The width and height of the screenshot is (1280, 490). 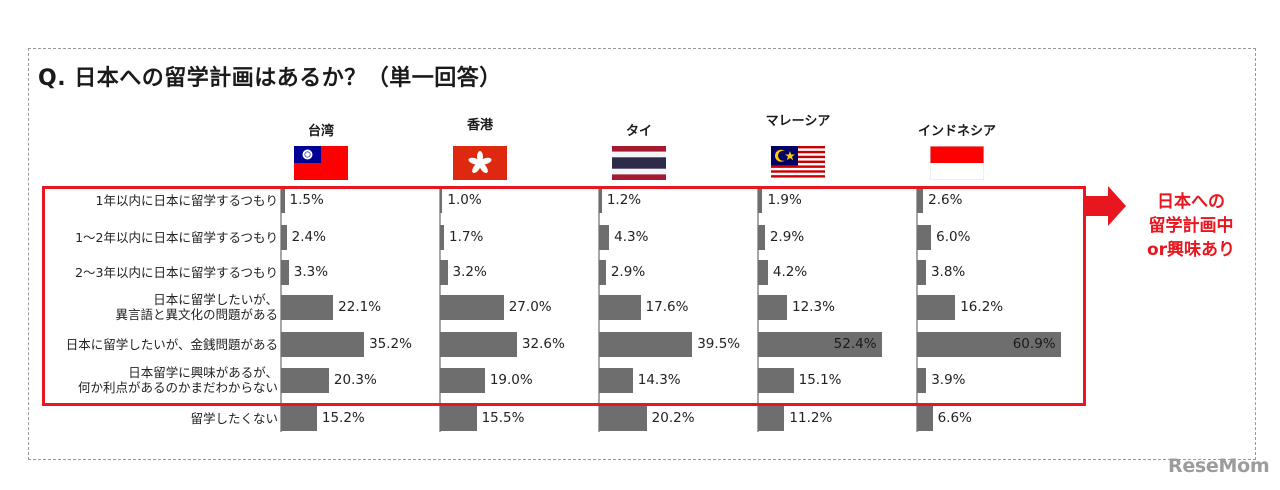 What do you see at coordinates (466, 237) in the screenshot?
I see `bar-value-label: 1.7%` at bounding box center [466, 237].